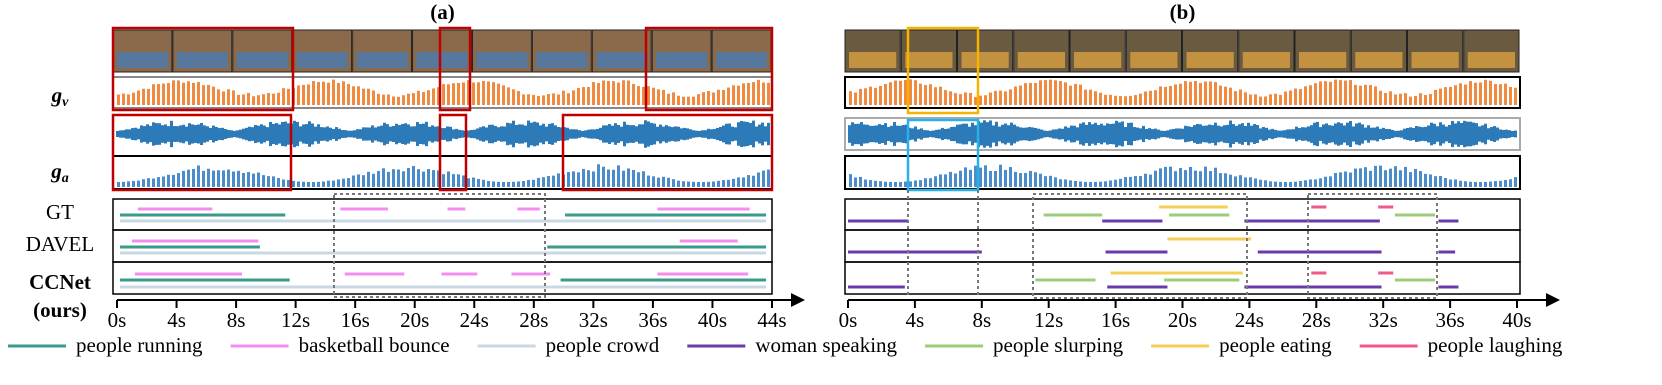 This screenshot has height=385, width=1662. What do you see at coordinates (1383, 320) in the screenshot?
I see `x-tick-label: 32s` at bounding box center [1383, 320].